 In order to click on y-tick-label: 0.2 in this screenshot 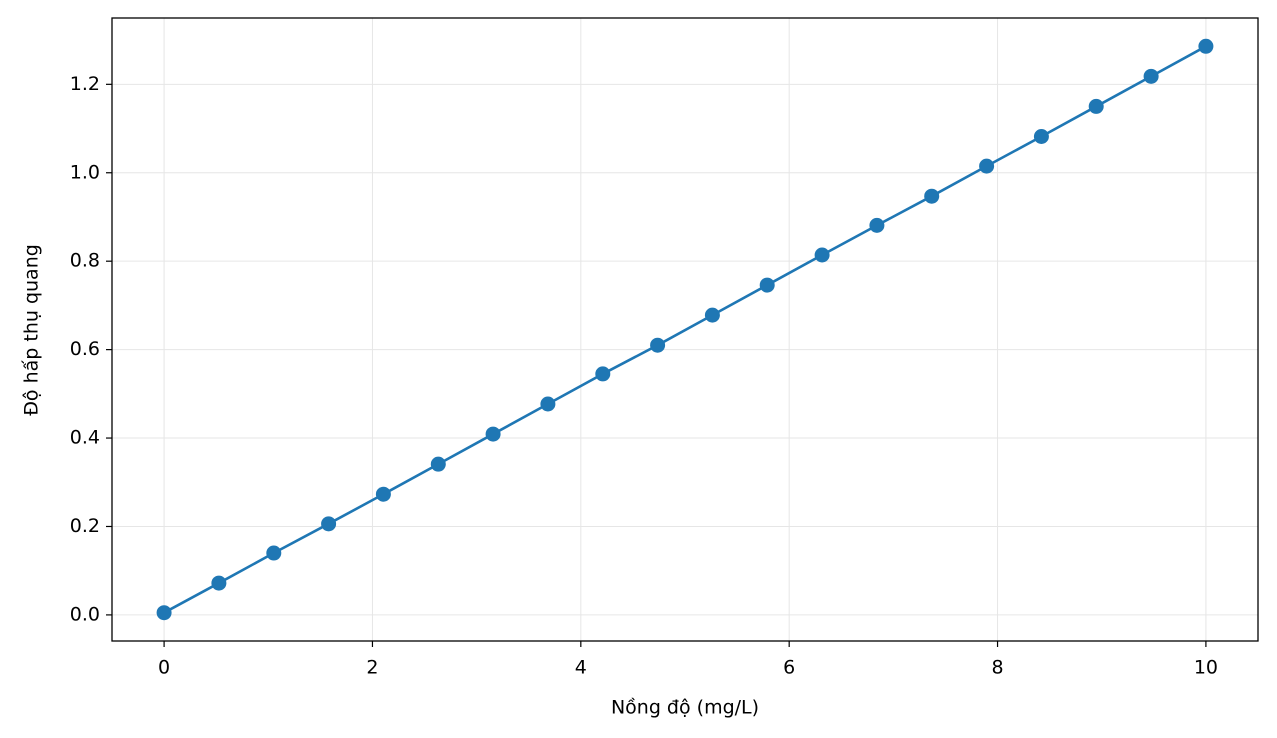, I will do `click(85, 526)`.